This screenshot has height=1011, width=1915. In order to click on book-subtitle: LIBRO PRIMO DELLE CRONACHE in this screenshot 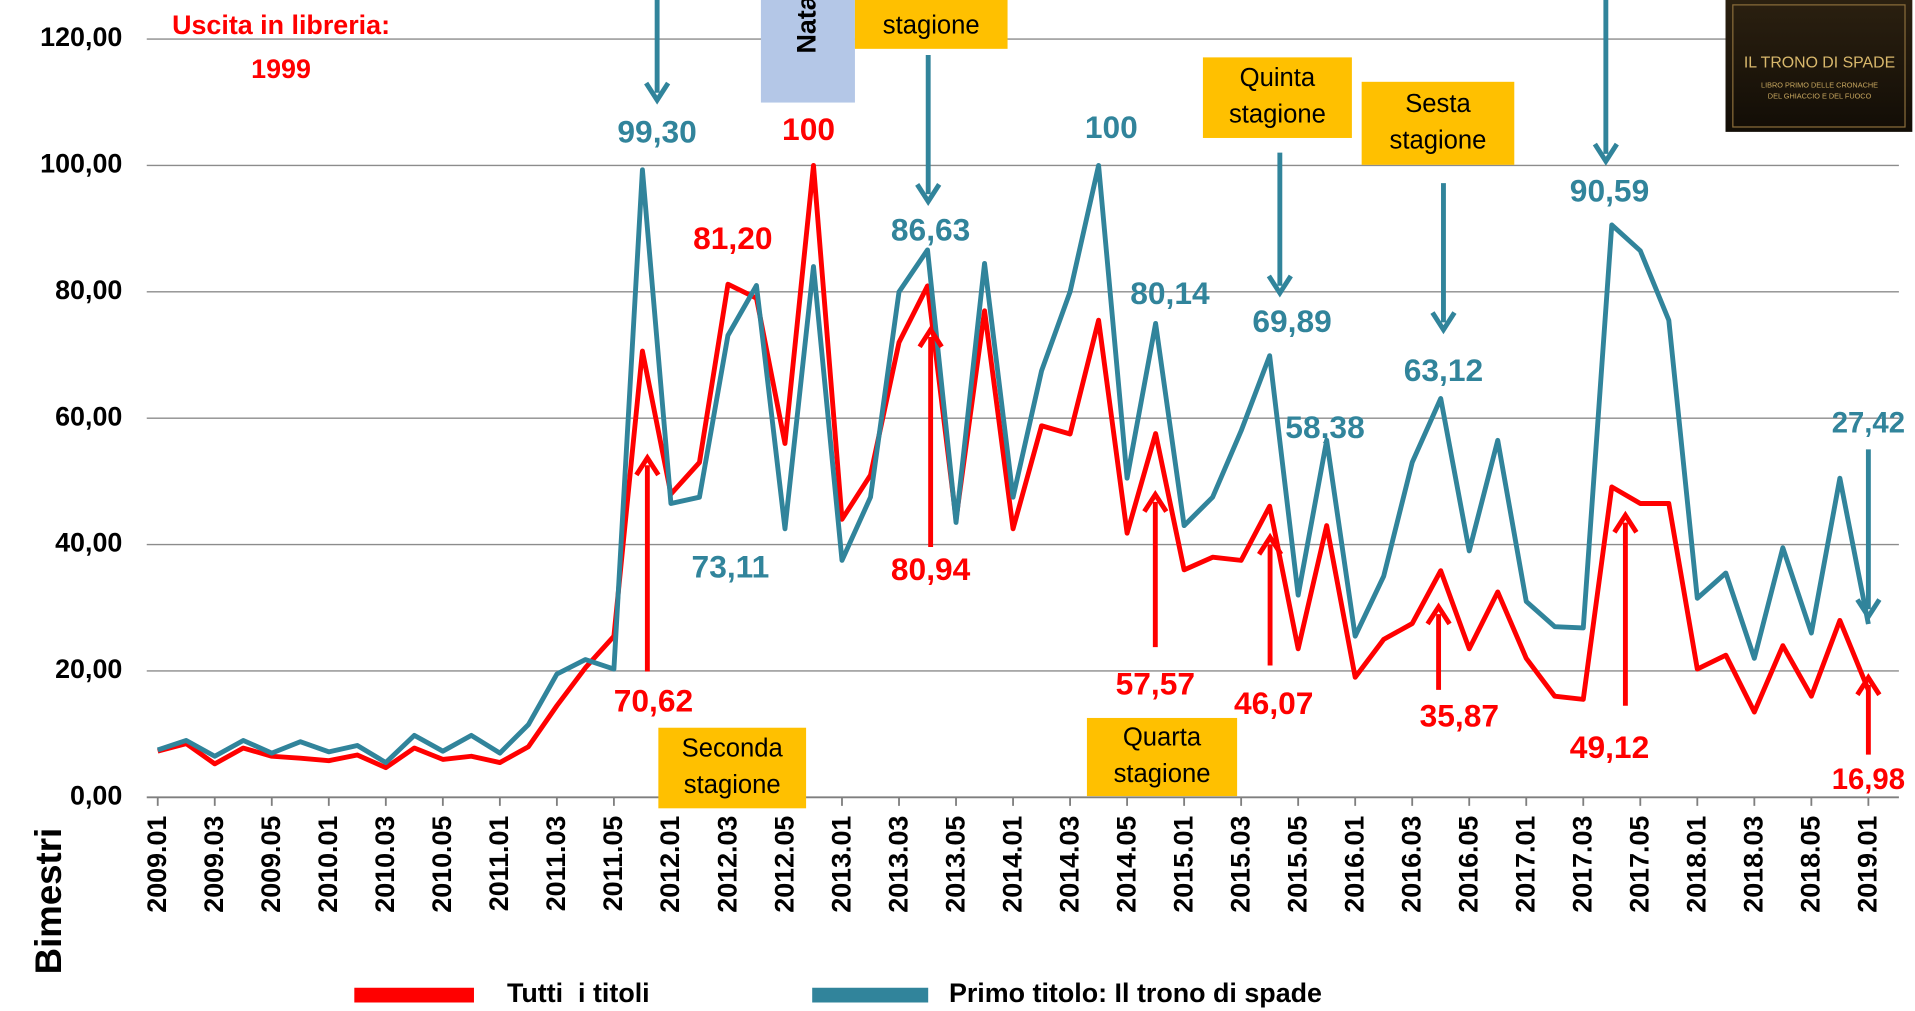, I will do `click(1819, 84)`.